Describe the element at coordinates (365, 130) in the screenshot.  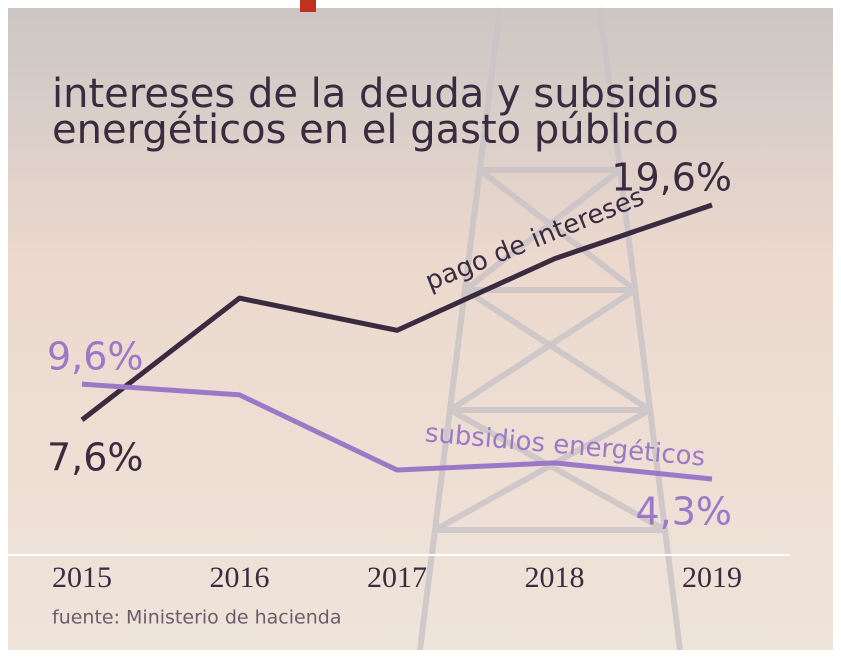
I see `chart-title: energéticos en el gasto público` at that location.